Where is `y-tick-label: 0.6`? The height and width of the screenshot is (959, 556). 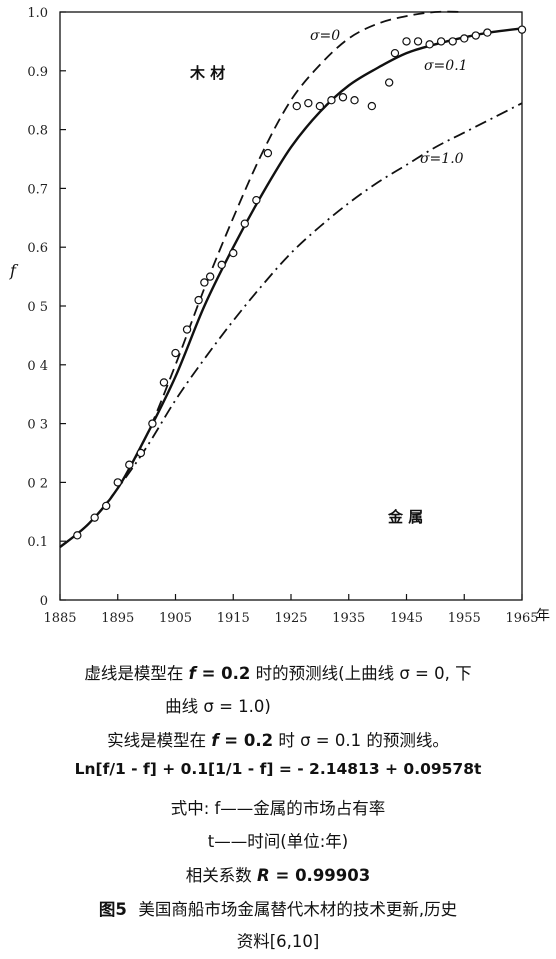
y-tick-label: 0.6 is located at coordinates (37, 248).